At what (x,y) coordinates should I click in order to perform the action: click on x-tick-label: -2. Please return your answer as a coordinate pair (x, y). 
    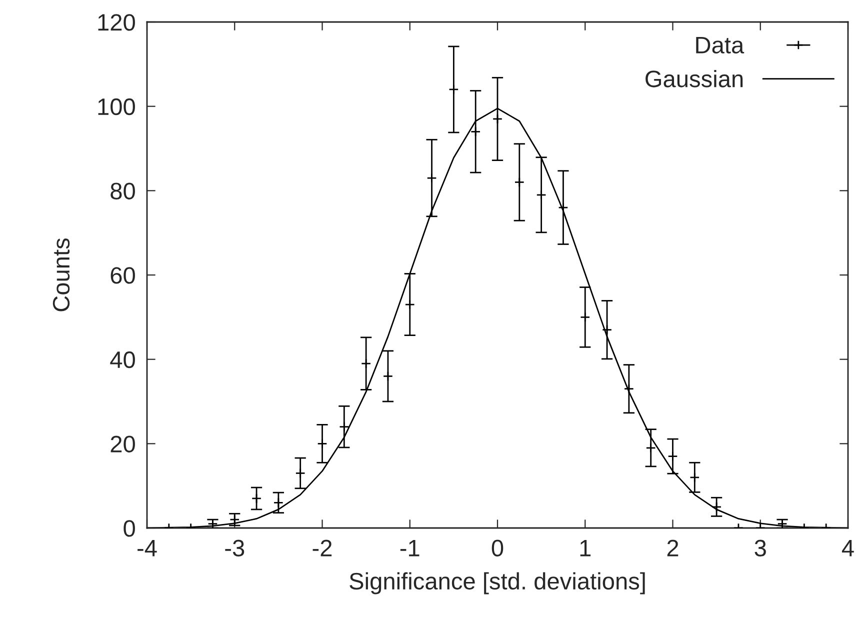
    Looking at the image, I should click on (322, 548).